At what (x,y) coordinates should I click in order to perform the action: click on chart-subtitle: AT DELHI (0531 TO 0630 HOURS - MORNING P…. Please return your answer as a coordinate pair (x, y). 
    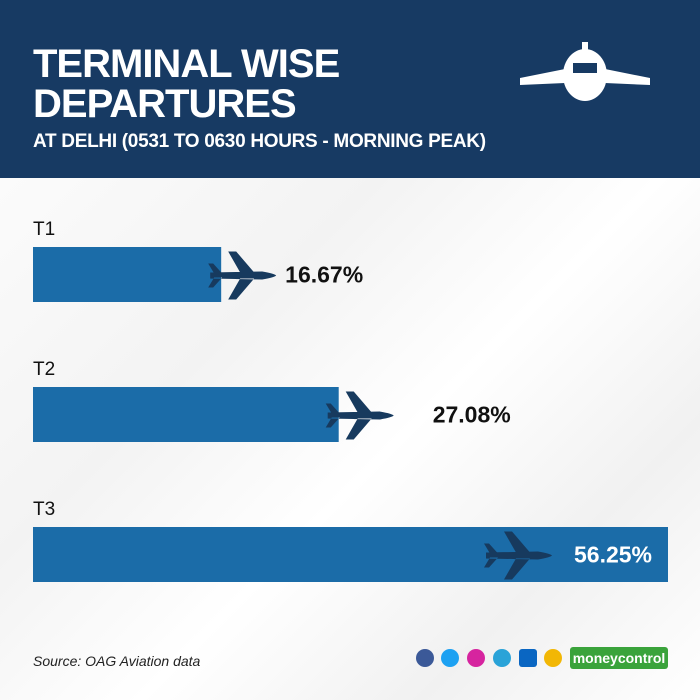
    Looking at the image, I should click on (259, 141).